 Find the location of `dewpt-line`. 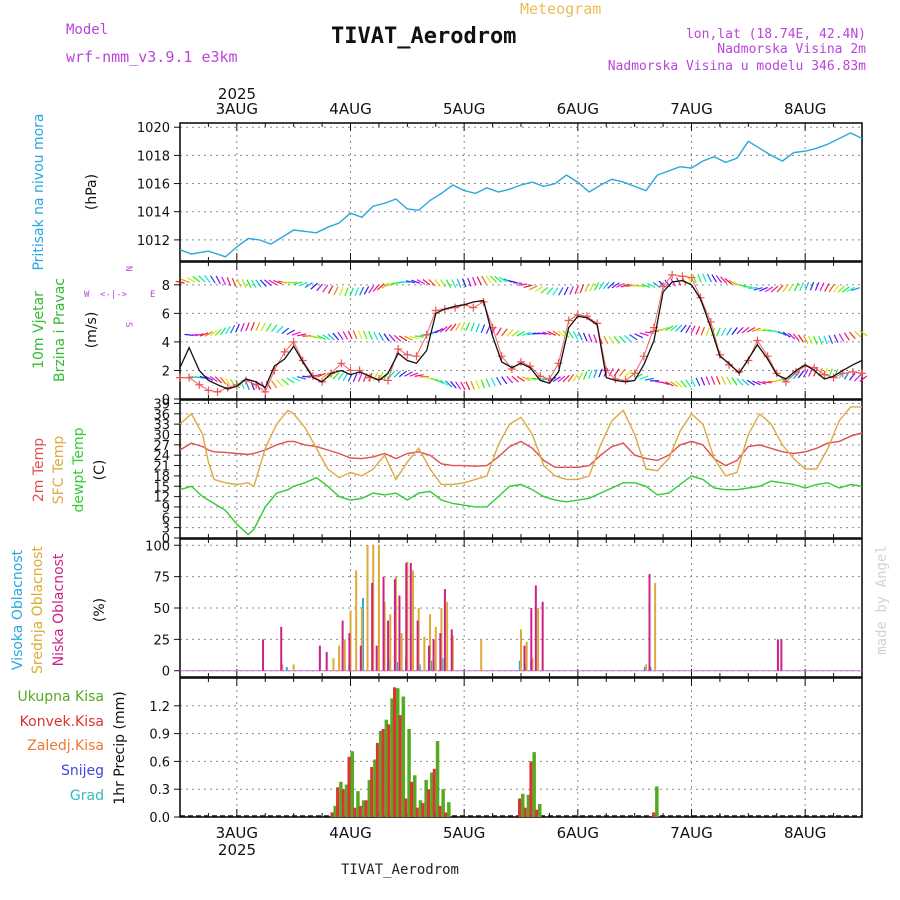

dewpt-line is located at coordinates (521, 505).